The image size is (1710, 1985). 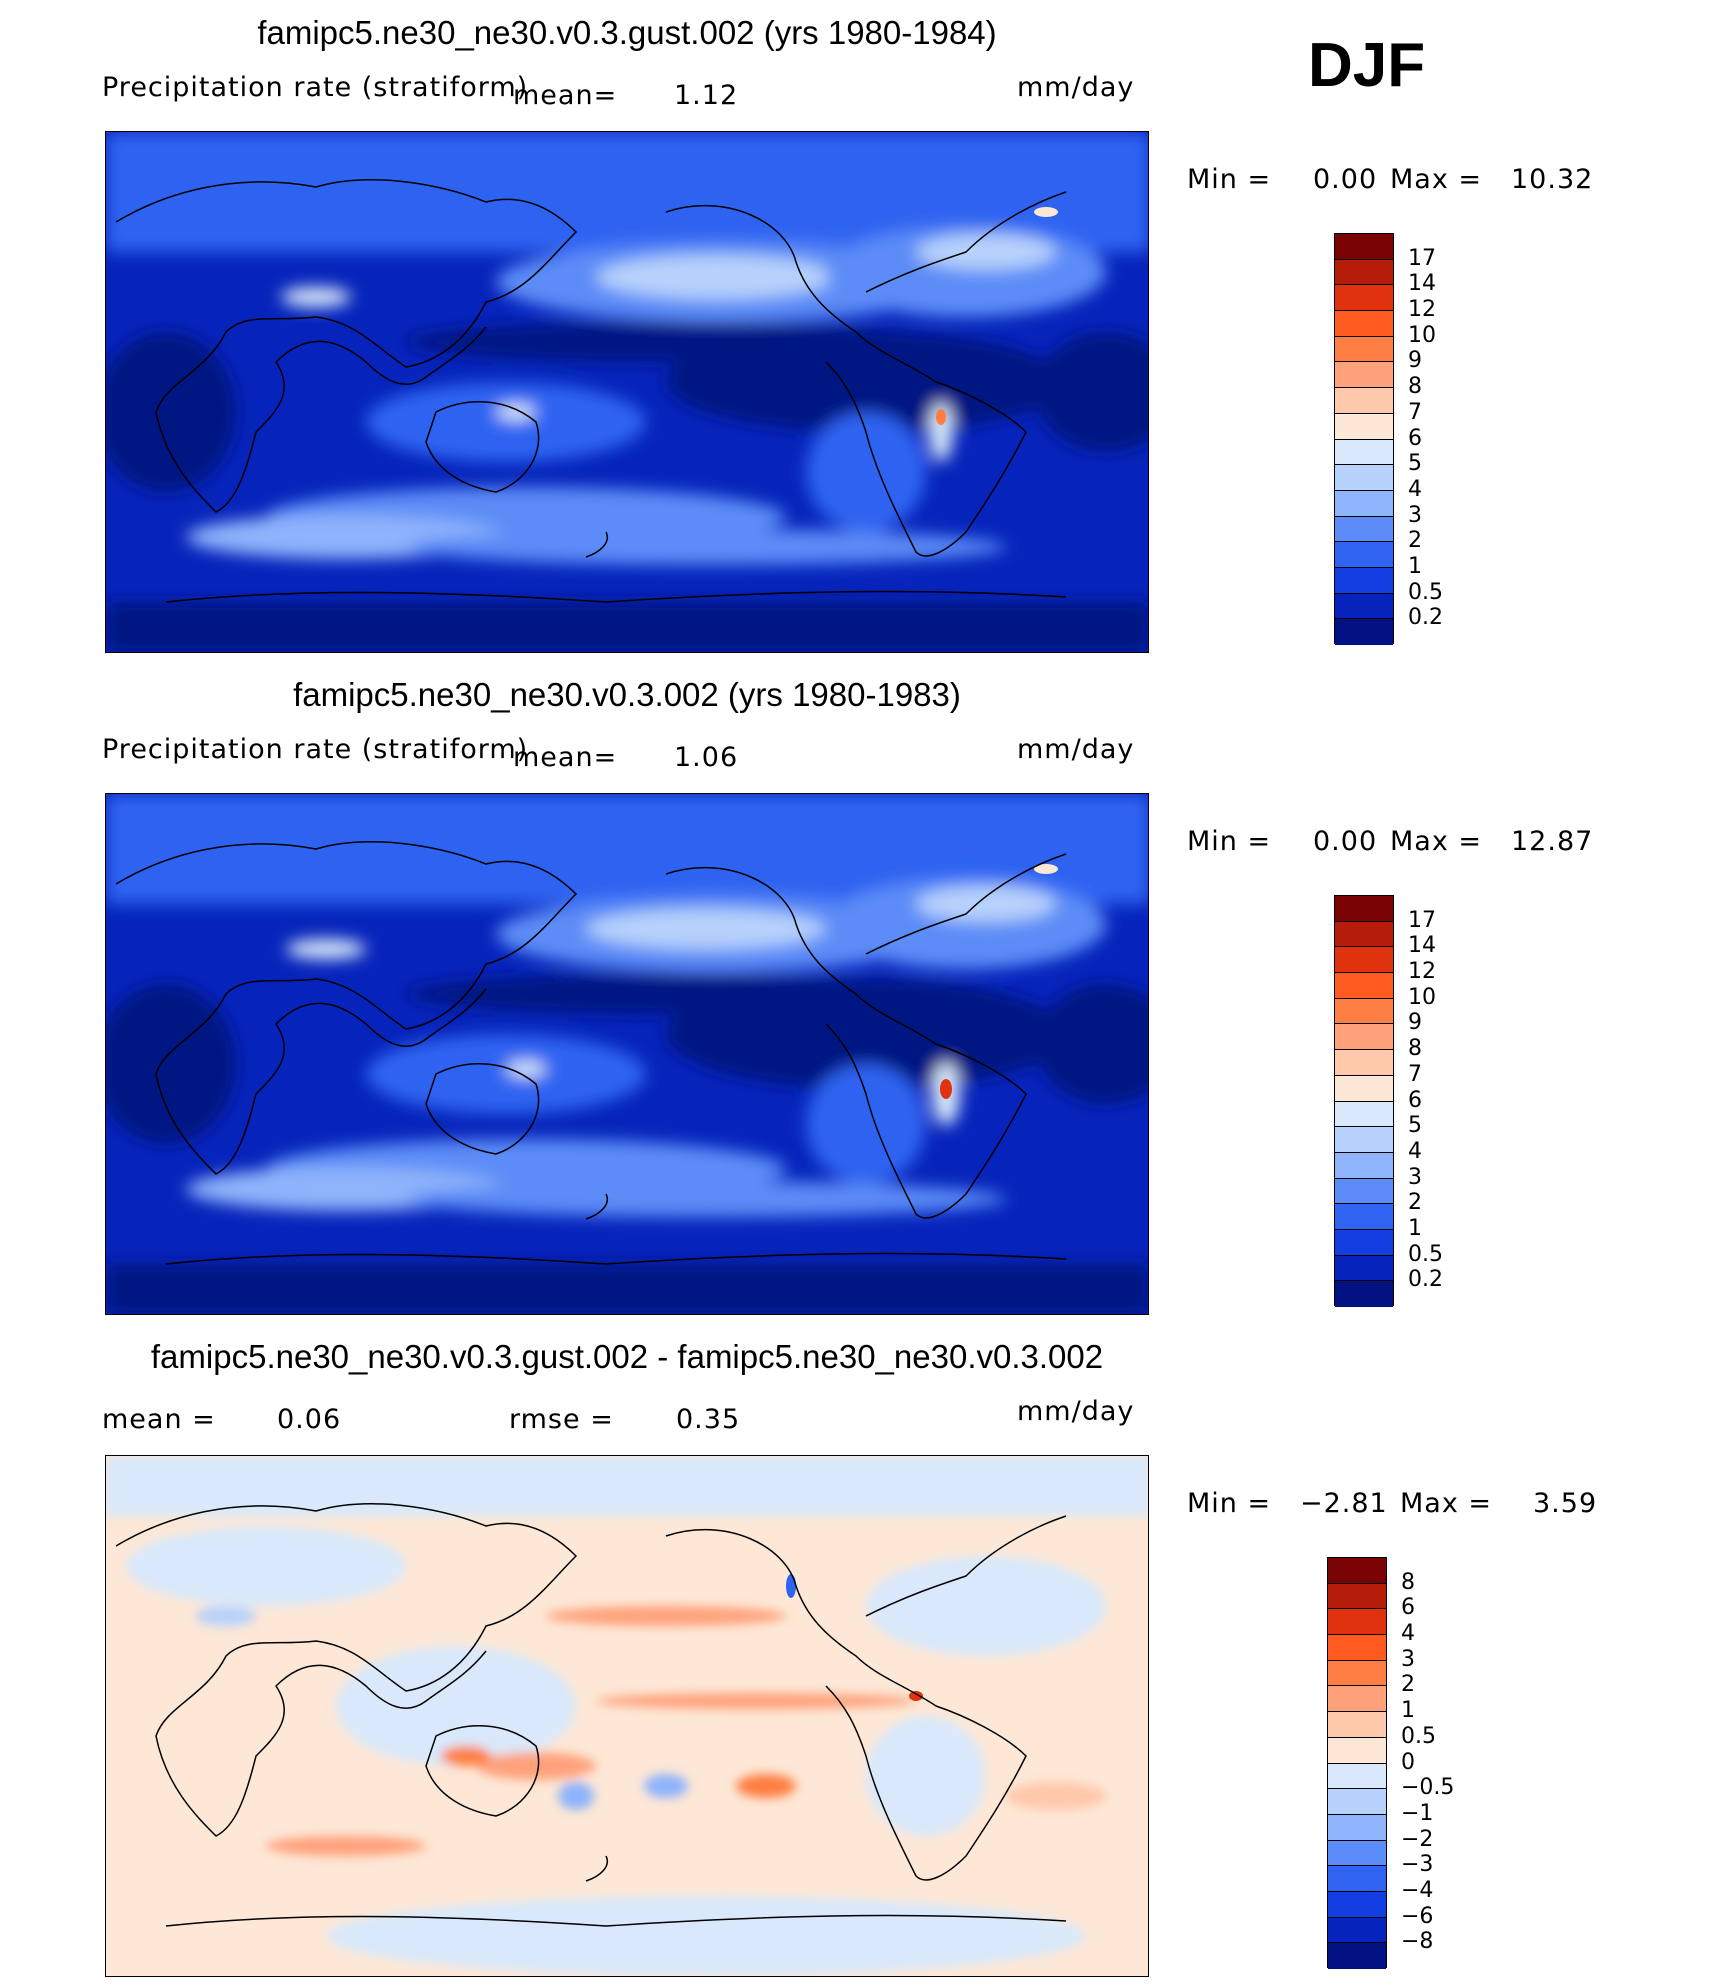 I want to click on panel-1-max-label: Max =, so click(x=1436, y=179).